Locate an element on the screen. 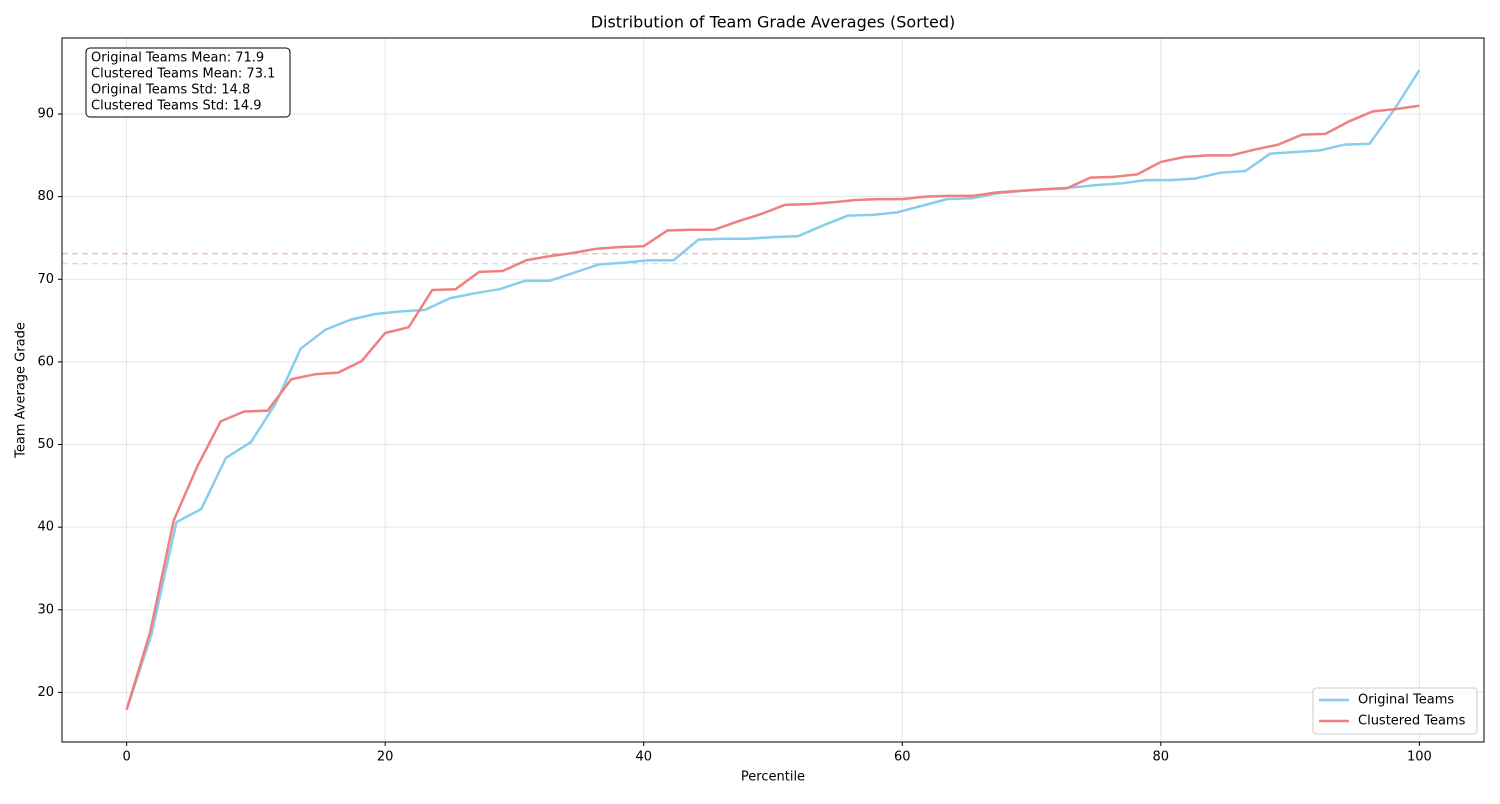  legend-box is located at coordinates (1395, 711).